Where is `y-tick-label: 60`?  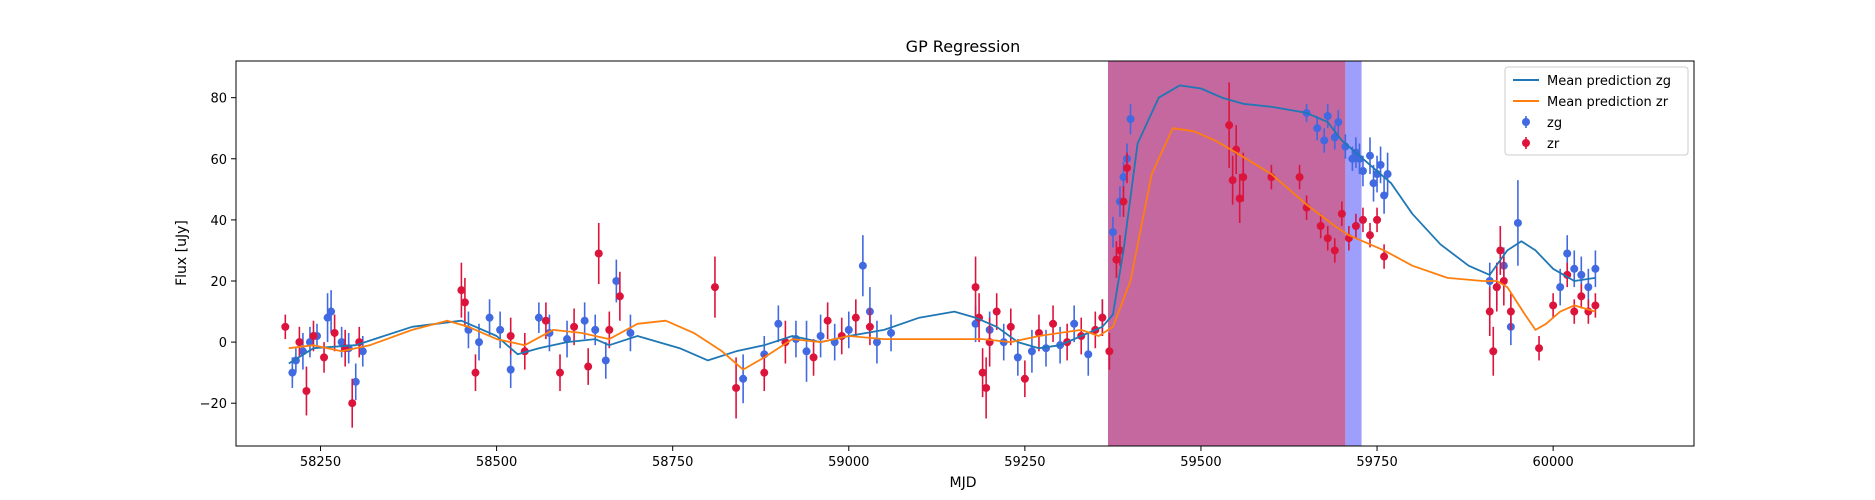
y-tick-label: 60 is located at coordinates (218, 160).